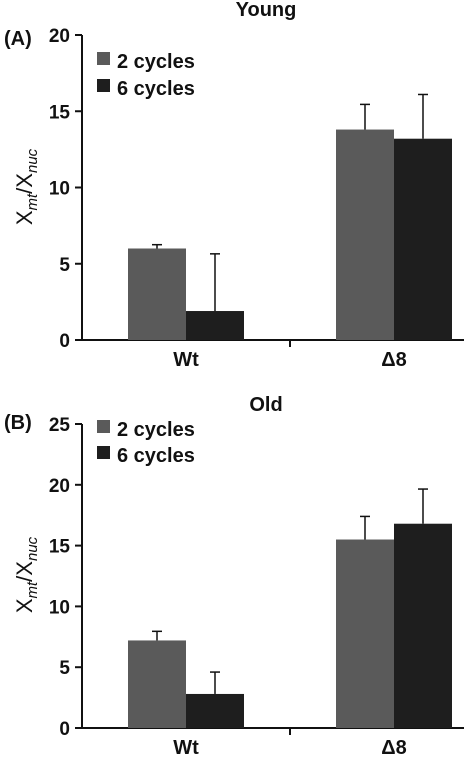 The image size is (475, 759). What do you see at coordinates (60, 547) in the screenshot?
I see `panel-b-y-tick-label: 15` at bounding box center [60, 547].